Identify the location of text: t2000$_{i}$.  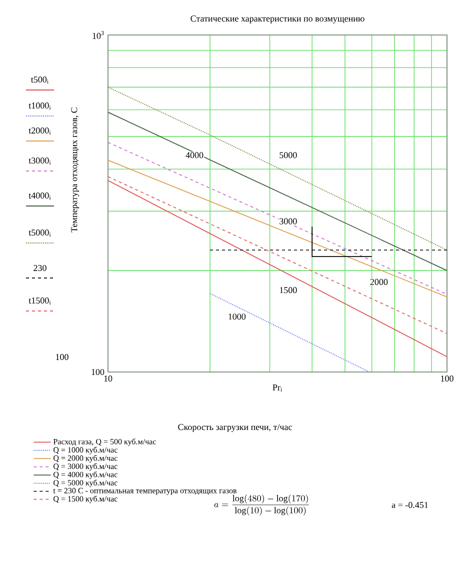
(39, 130).